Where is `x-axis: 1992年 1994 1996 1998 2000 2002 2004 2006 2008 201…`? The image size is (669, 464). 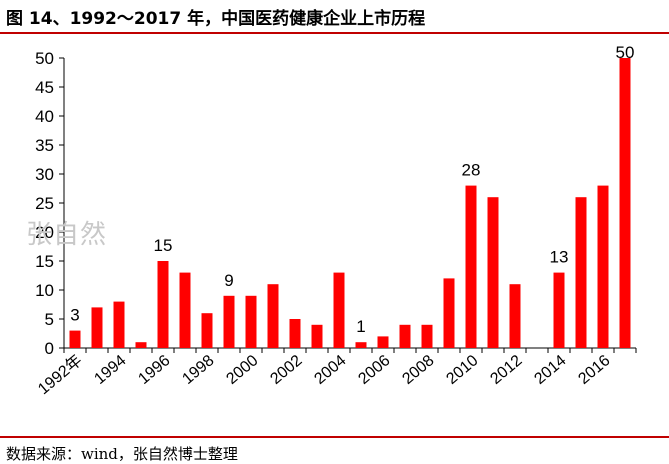 x-axis: 1992年 1994 1996 1998 2000 2002 2004 2006 2008 201… is located at coordinates (335, 372).